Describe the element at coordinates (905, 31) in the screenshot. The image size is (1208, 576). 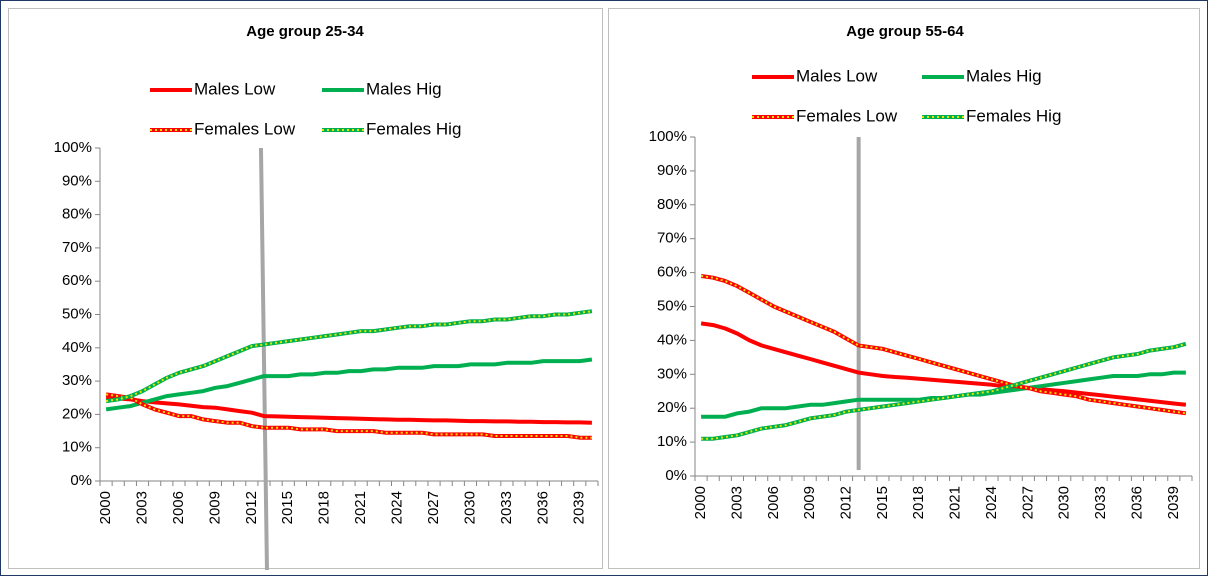
I see `chart-title: Age group 55-64` at that location.